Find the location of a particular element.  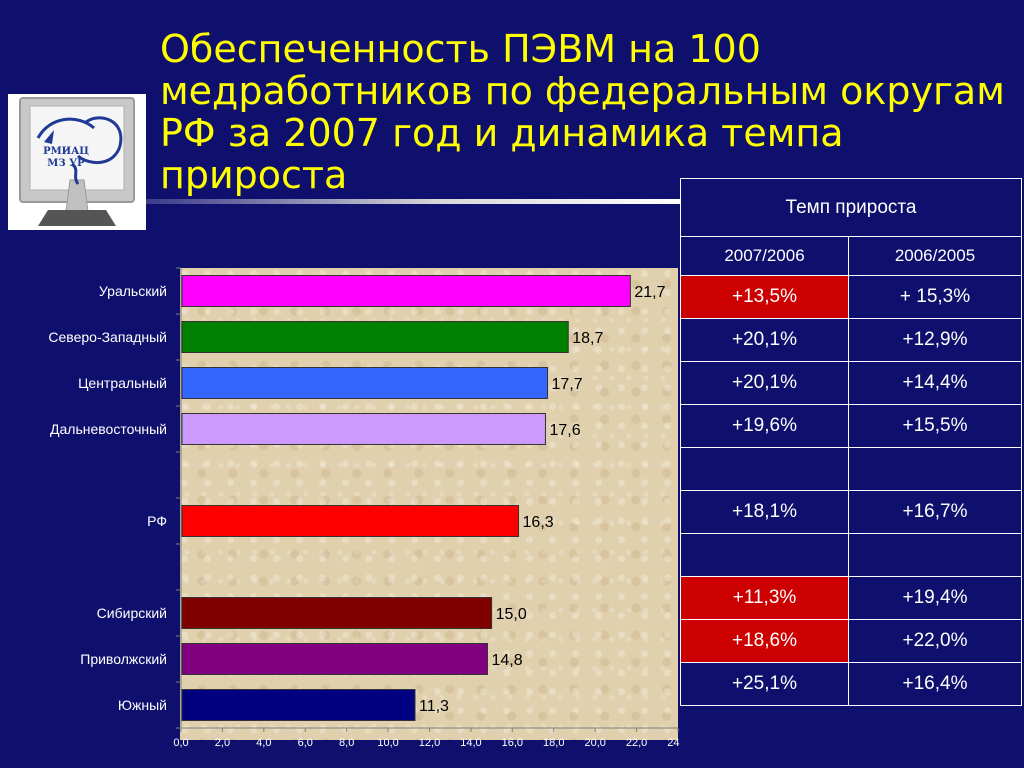

x-tick-label: 4,0 is located at coordinates (263, 743).